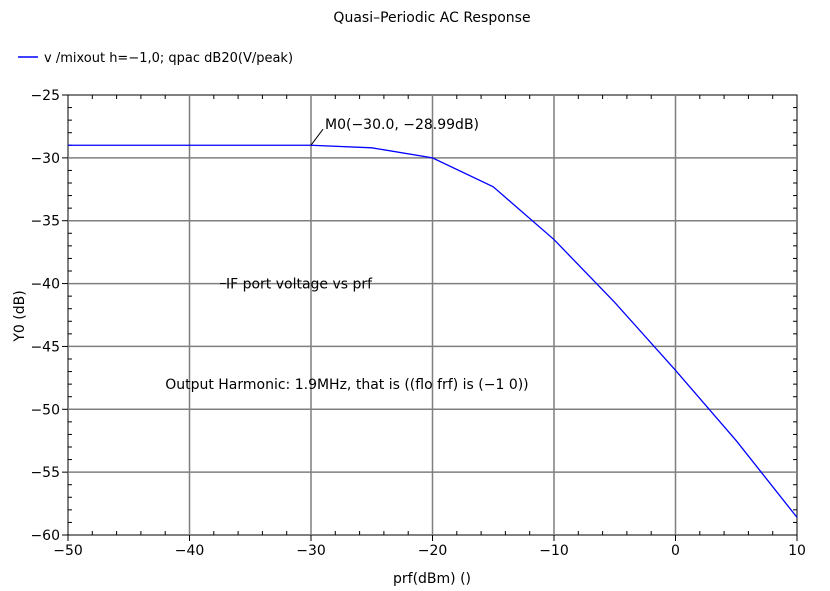 The width and height of the screenshot is (830, 591). What do you see at coordinates (45, 410) in the screenshot?
I see `y-tick-label: −50` at bounding box center [45, 410].